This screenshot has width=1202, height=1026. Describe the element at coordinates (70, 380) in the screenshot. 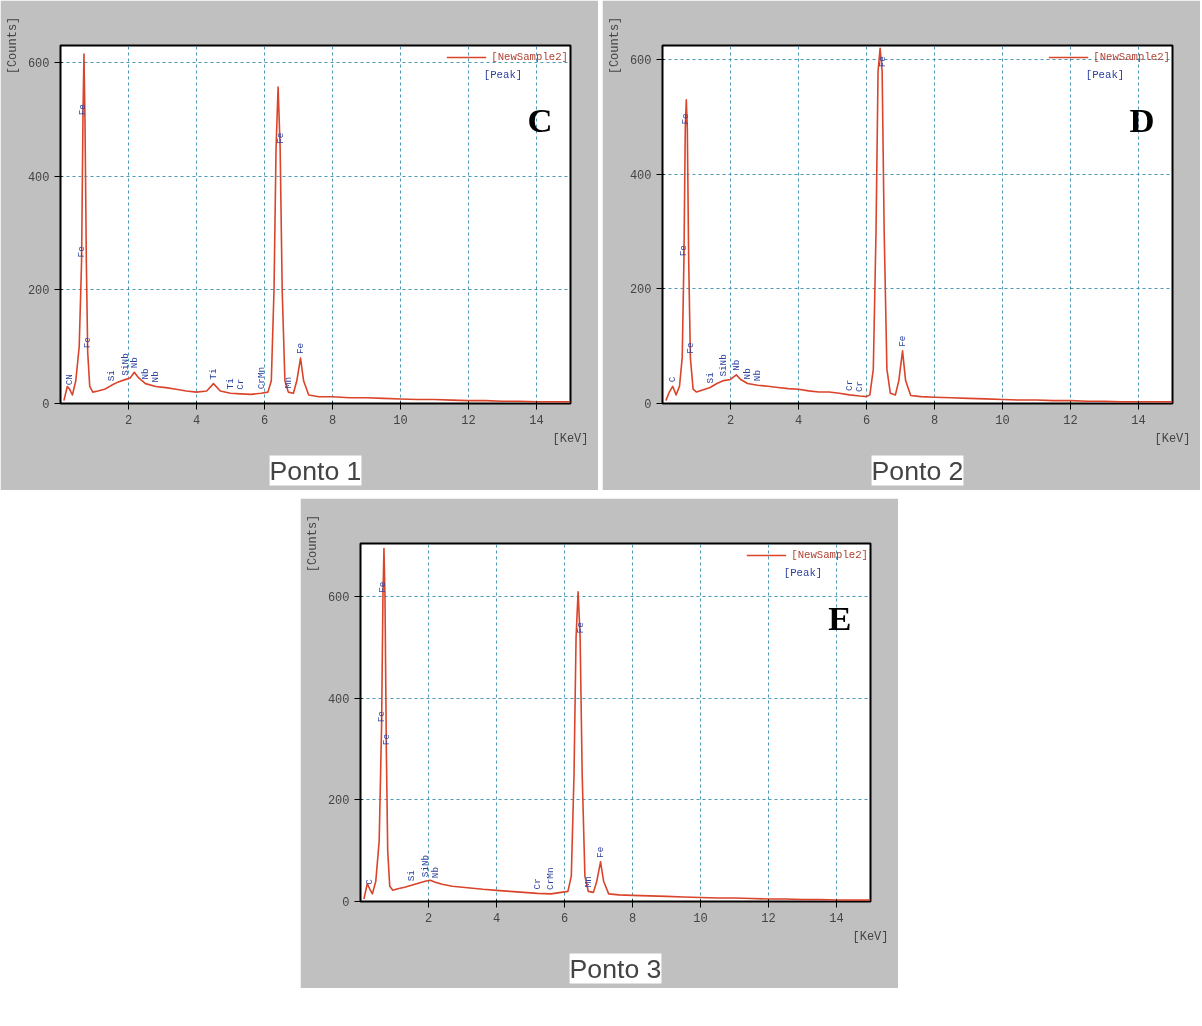

I see `annotation: CN` at that location.